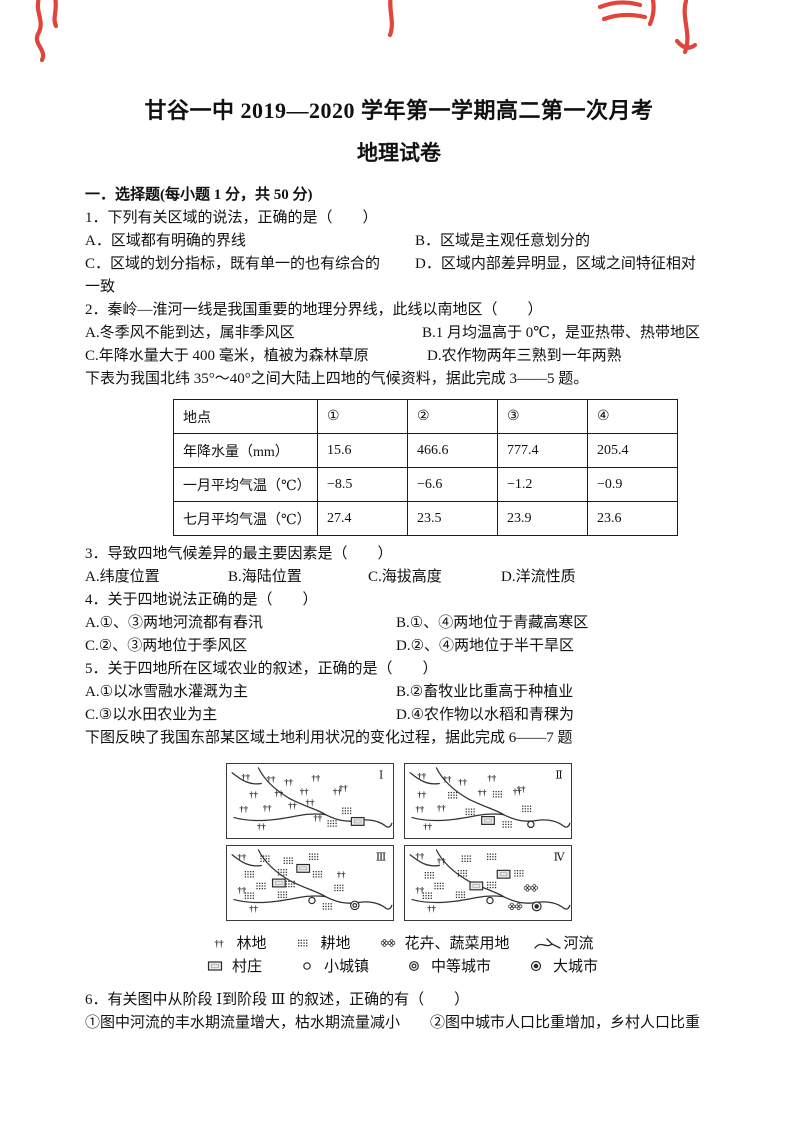 The height and width of the screenshot is (1123, 794). I want to click on map-symbol-flower-icon, so click(530, 888).